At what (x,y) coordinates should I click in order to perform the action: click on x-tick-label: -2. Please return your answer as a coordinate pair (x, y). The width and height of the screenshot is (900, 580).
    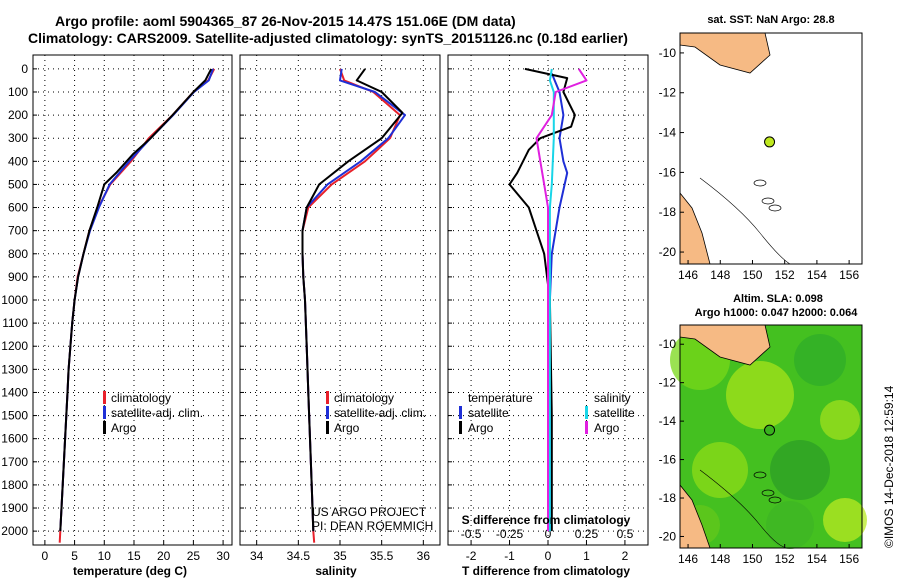
    Looking at the image, I should click on (471, 556).